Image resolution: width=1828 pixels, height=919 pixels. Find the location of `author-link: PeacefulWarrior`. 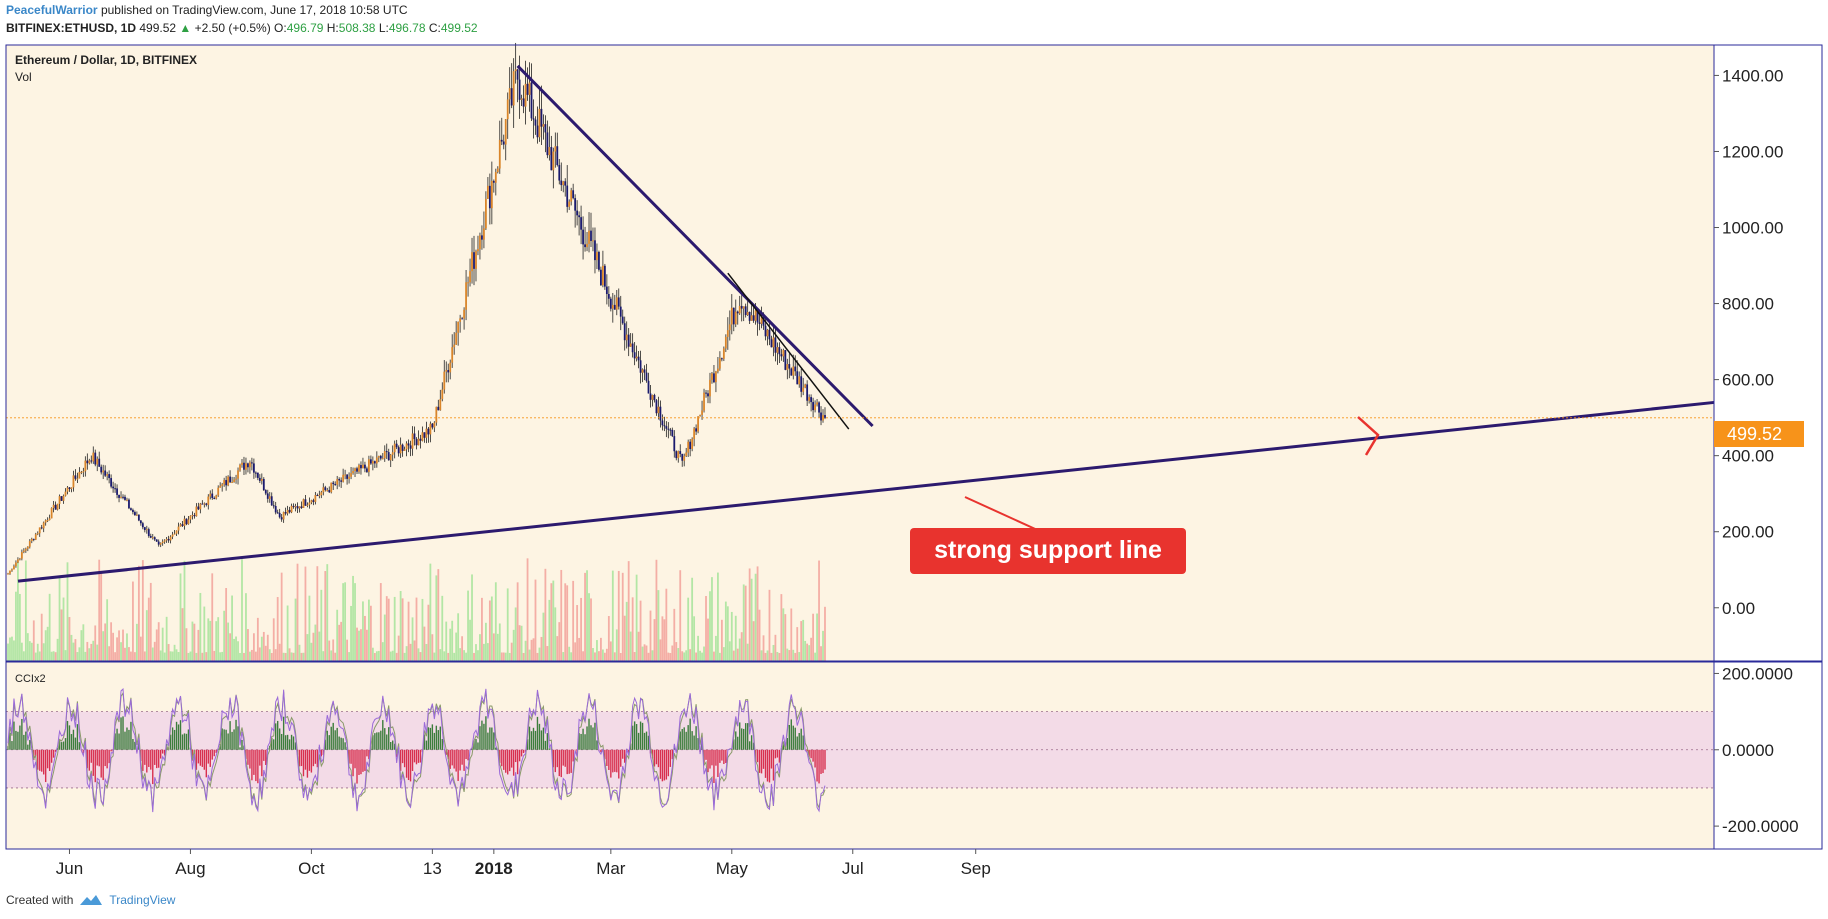

author-link: PeacefulWarrior is located at coordinates (52, 10).